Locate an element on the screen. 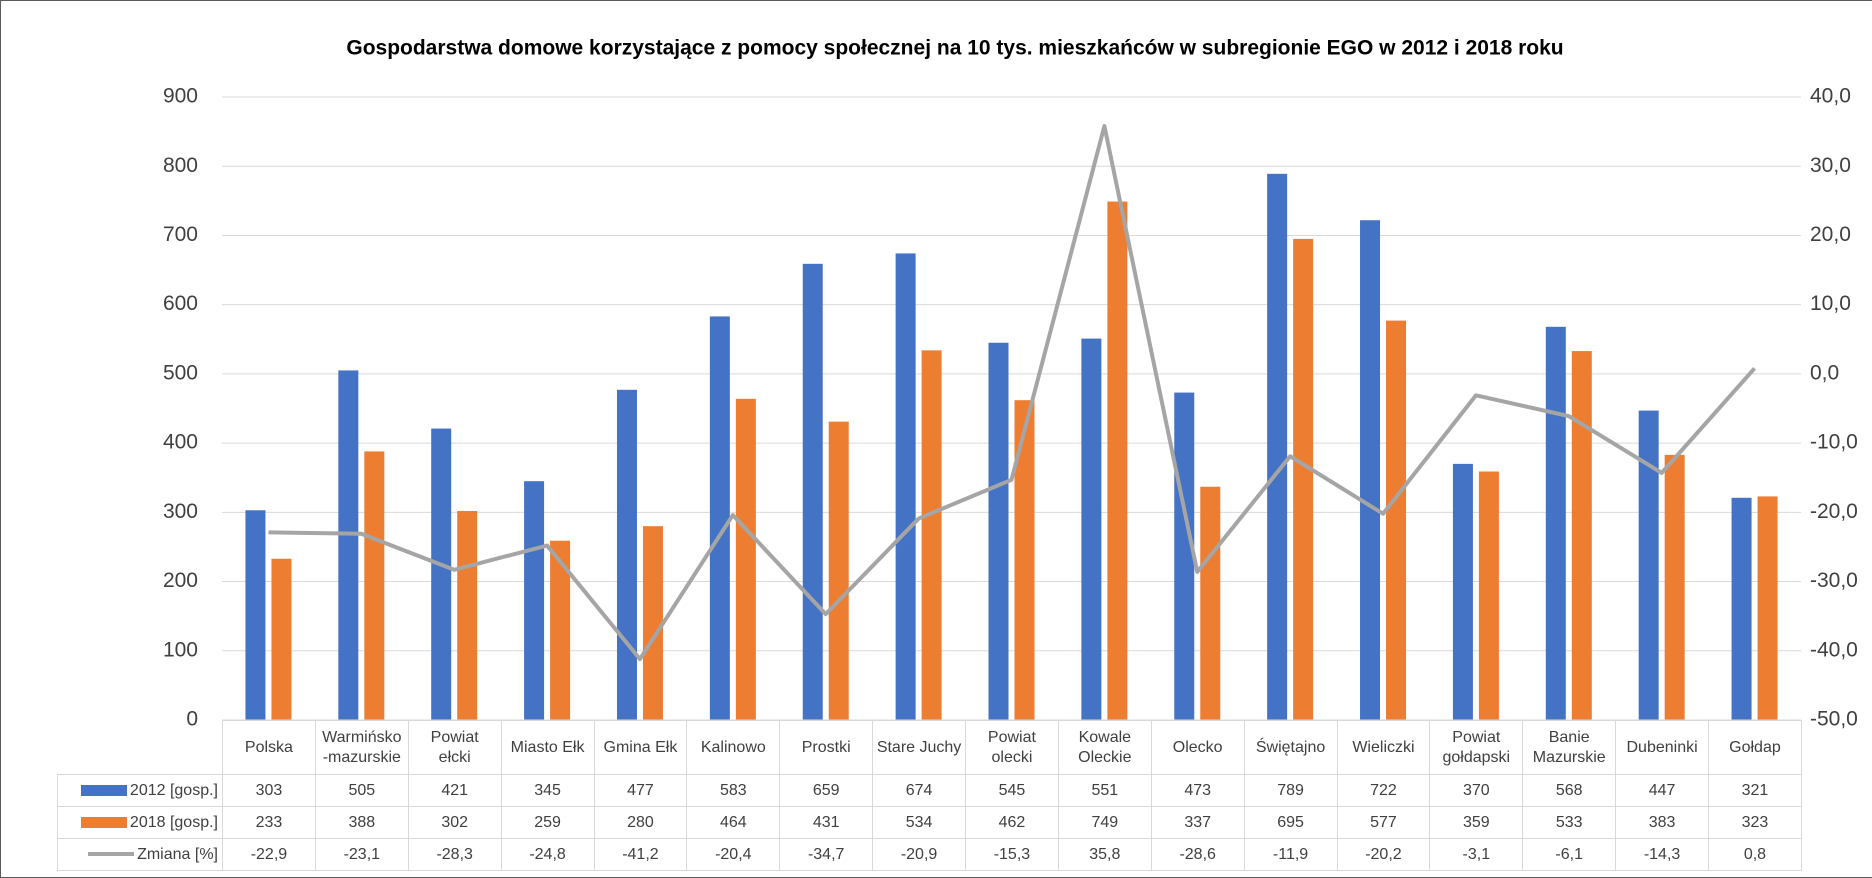 The width and height of the screenshot is (1872, 878). table-value: -23,1 is located at coordinates (361, 854).